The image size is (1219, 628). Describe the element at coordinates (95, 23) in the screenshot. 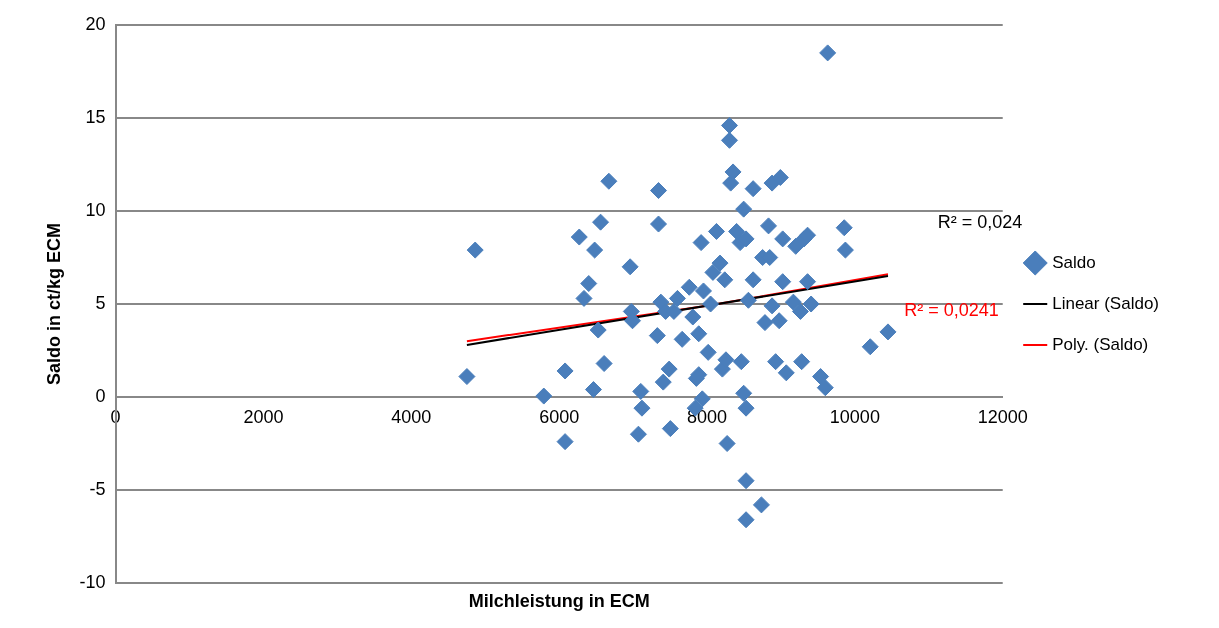

I see `y-tick-label: 20` at that location.